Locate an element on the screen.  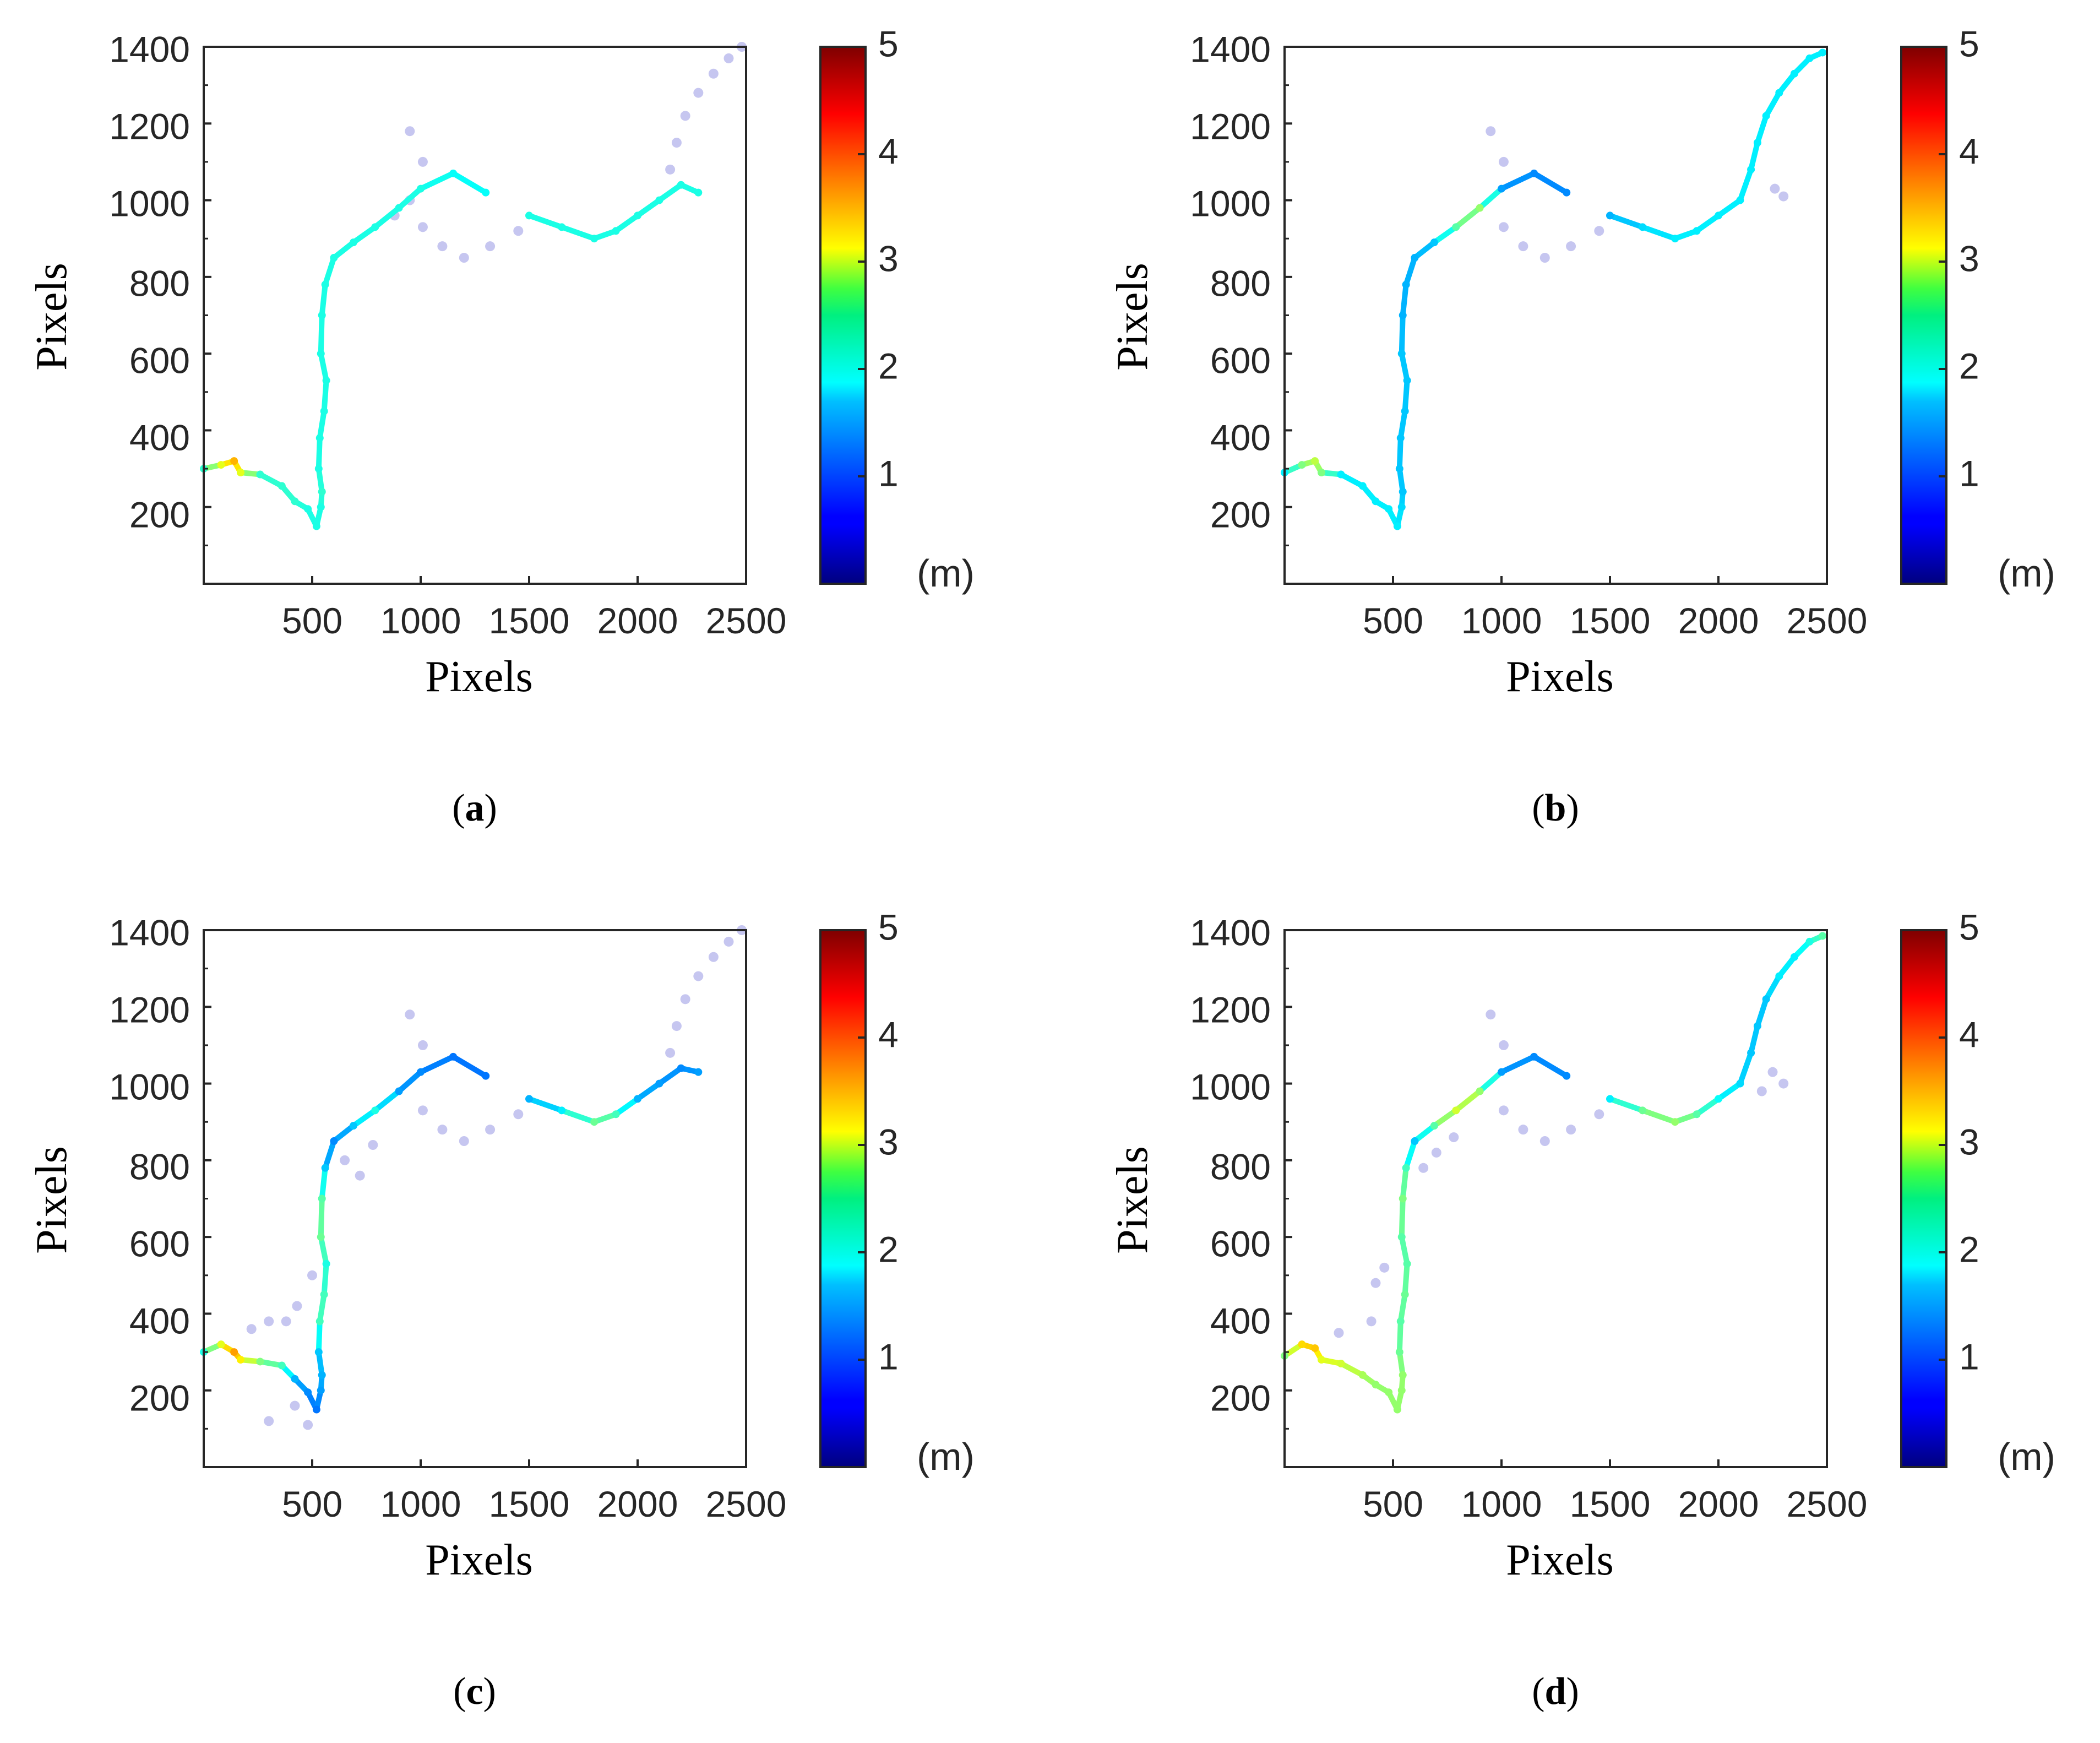
y-tick-label: 1200 is located at coordinates (149, 126).